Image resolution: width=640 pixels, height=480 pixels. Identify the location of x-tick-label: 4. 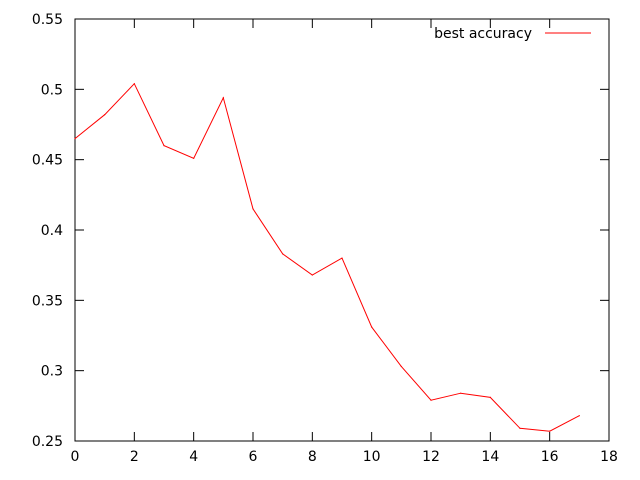
(193, 457).